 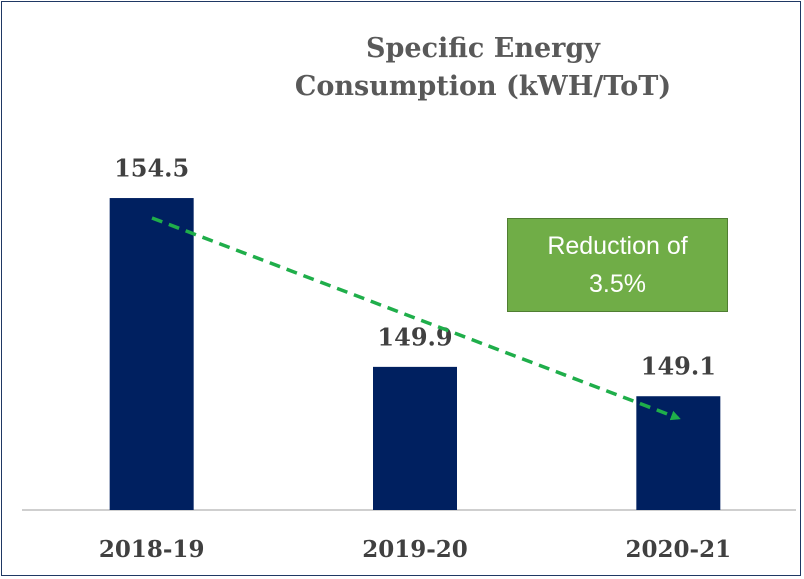 What do you see at coordinates (679, 549) in the screenshot?
I see `x-tick-label: 2020-21` at bounding box center [679, 549].